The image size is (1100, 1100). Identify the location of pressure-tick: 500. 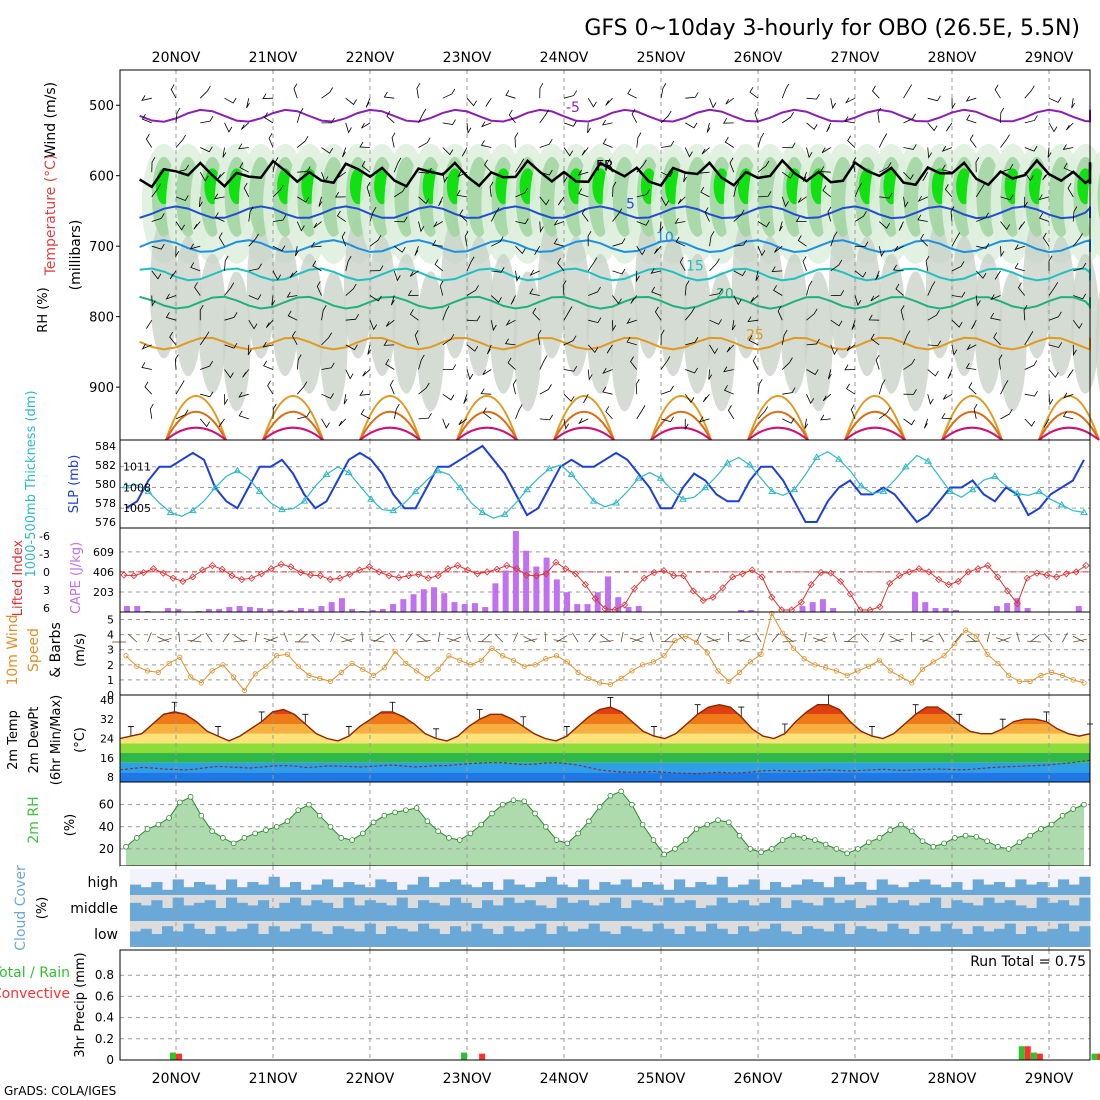
(101, 106).